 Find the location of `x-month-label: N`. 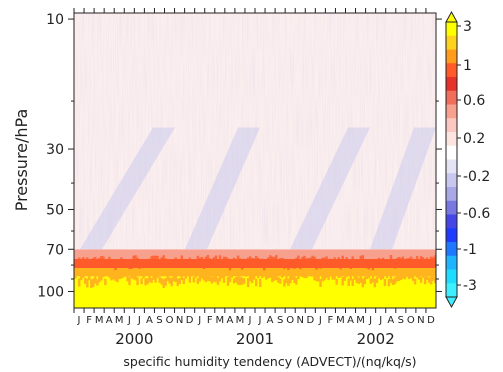

x-month-label: N is located at coordinates (300, 320).